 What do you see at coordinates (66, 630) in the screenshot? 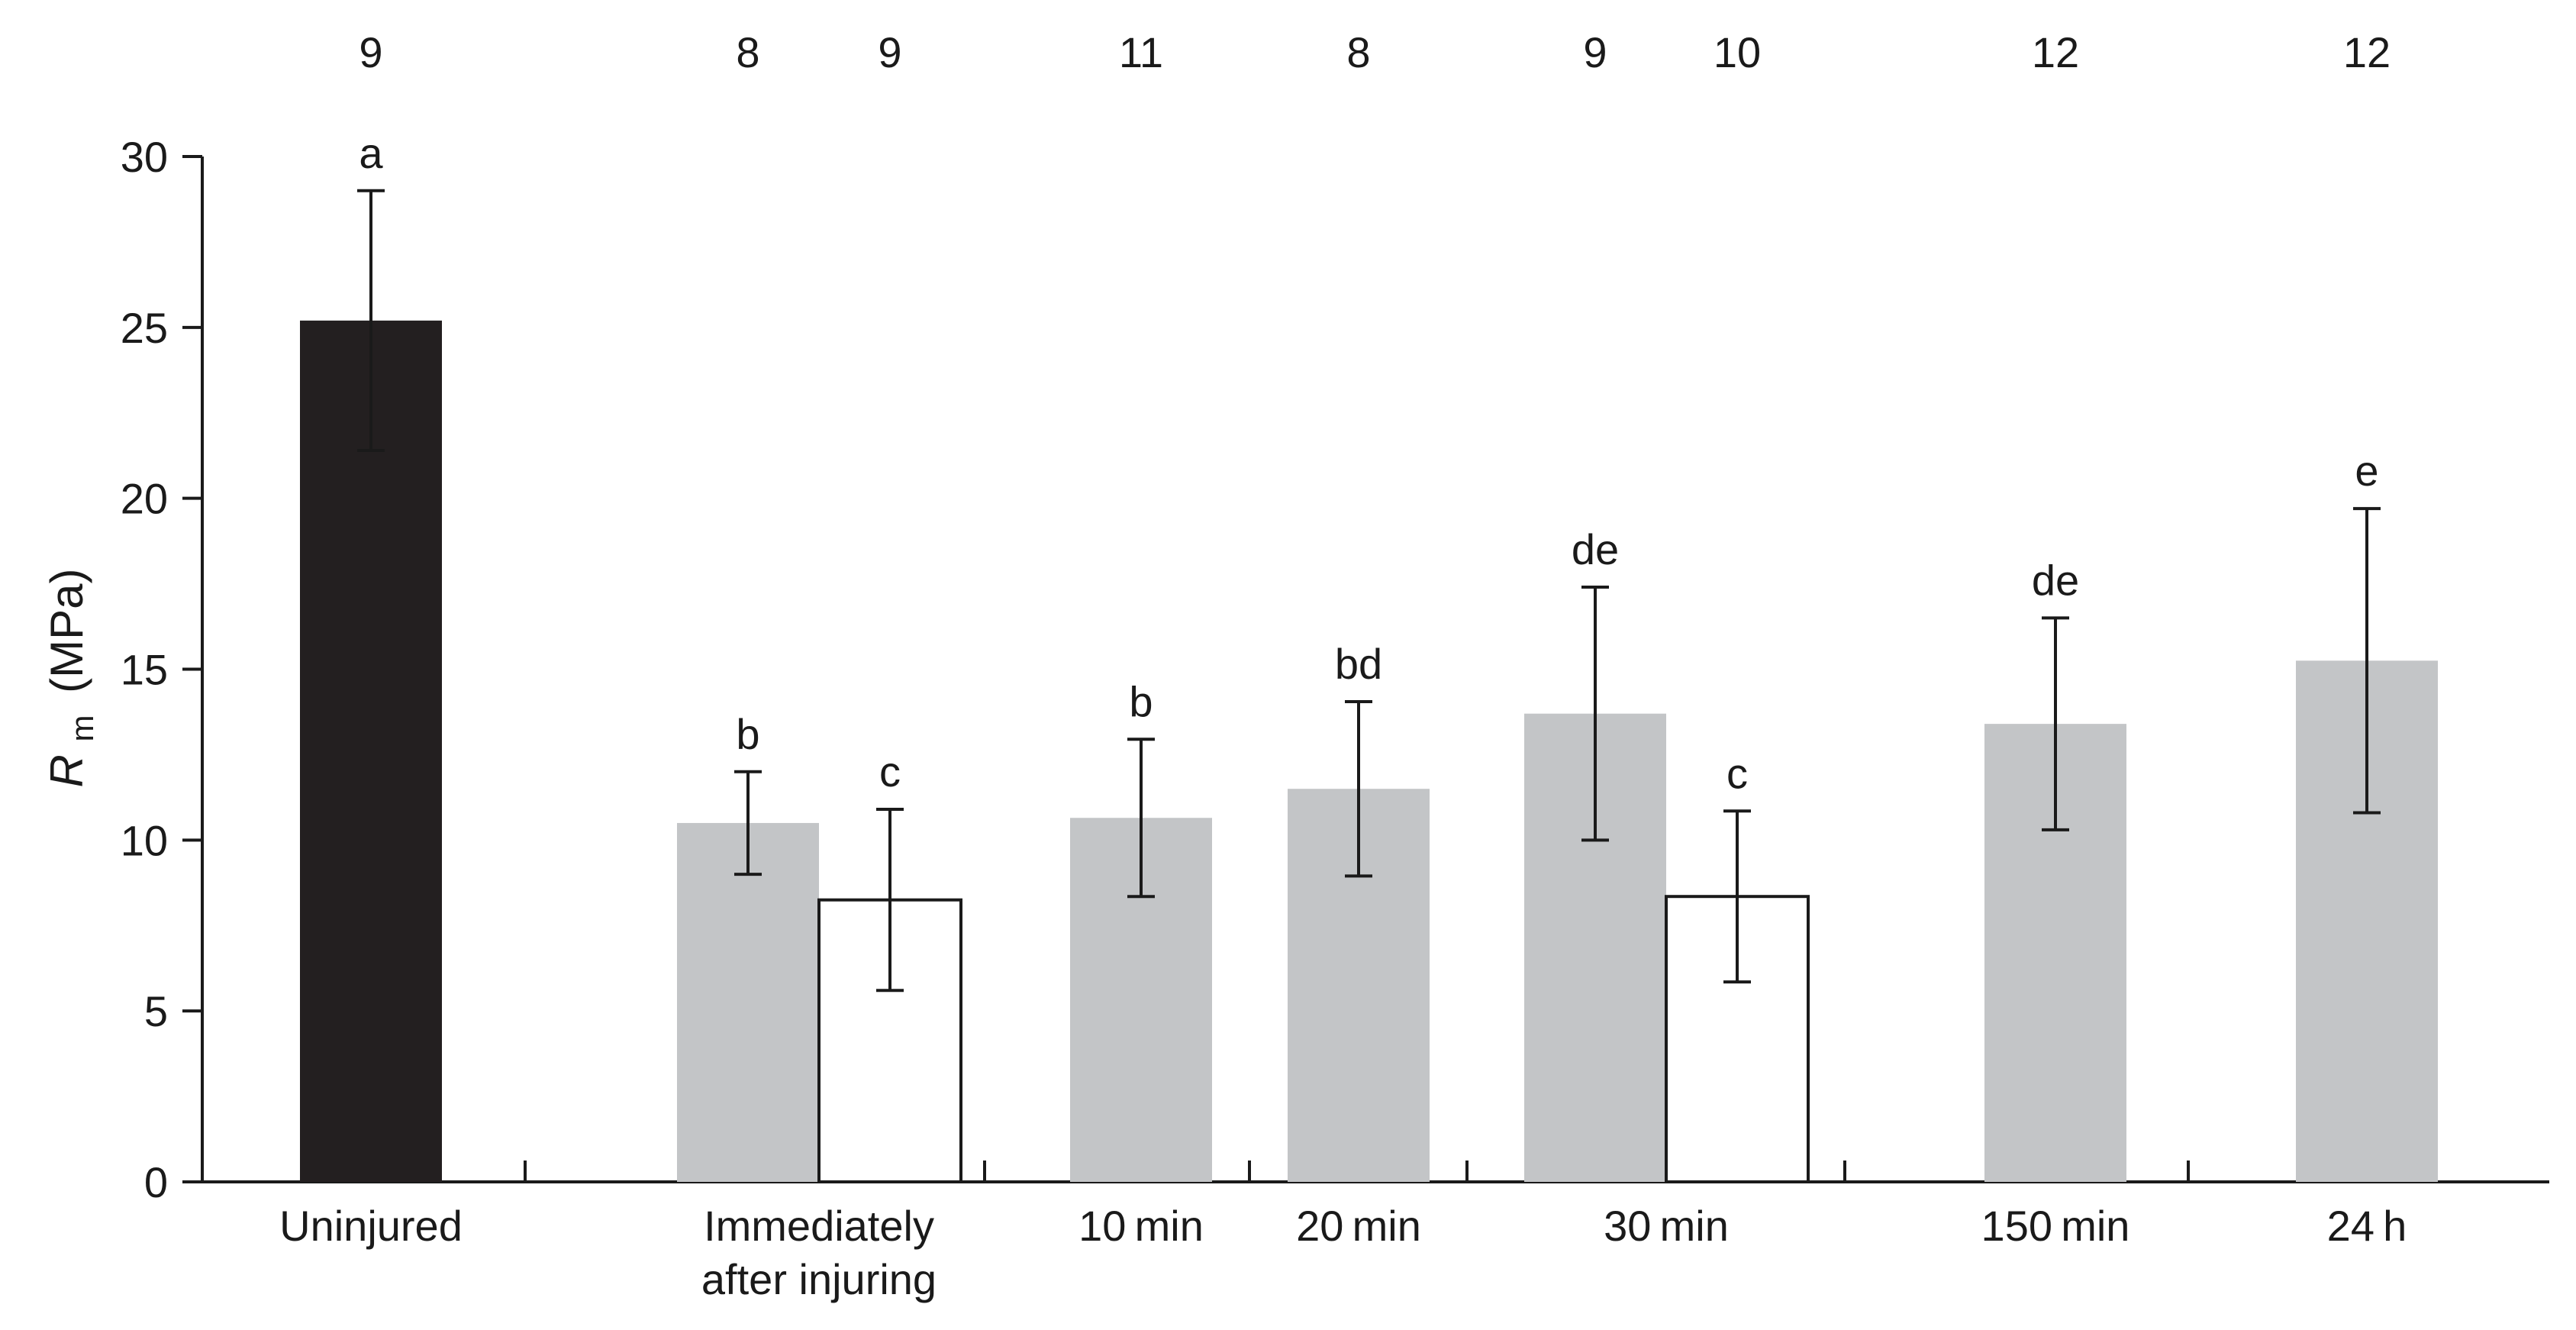
I see `y-axis-label-units: (MPa)` at bounding box center [66, 630].